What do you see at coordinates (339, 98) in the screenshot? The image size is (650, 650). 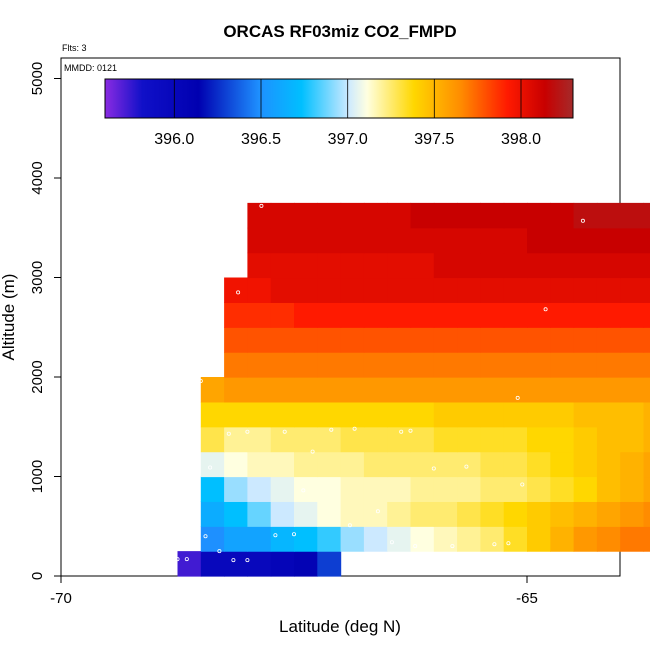 I see `colorbar-gradient` at bounding box center [339, 98].